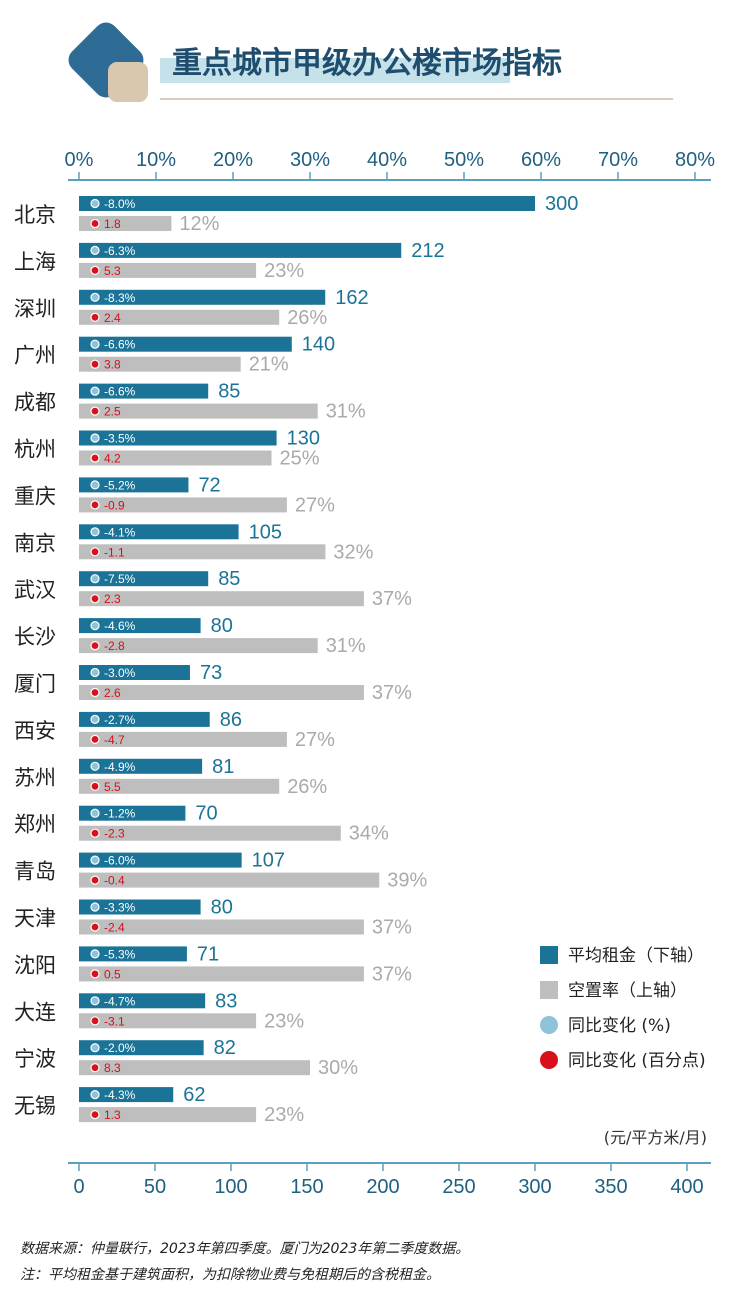 This screenshot has width=744, height=1310. Describe the element at coordinates (618, 160) in the screenshot. I see `top-axis-tick-label: 70%` at that location.